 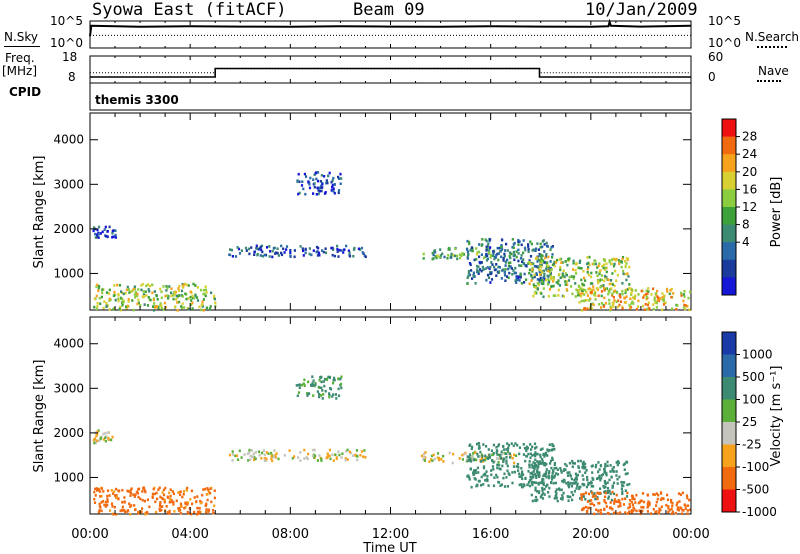 What do you see at coordinates (749, 189) in the screenshot?
I see `power-colorbar-tick-label: 16` at bounding box center [749, 189].